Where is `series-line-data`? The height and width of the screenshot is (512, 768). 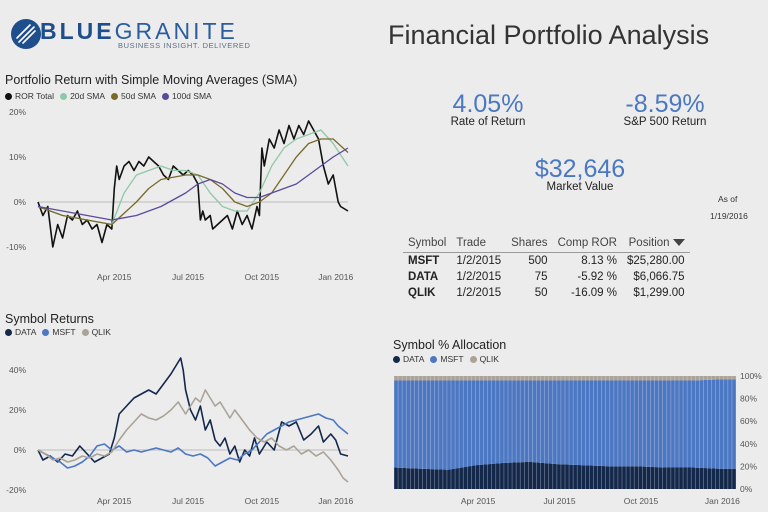 series-line-data is located at coordinates (193, 410).